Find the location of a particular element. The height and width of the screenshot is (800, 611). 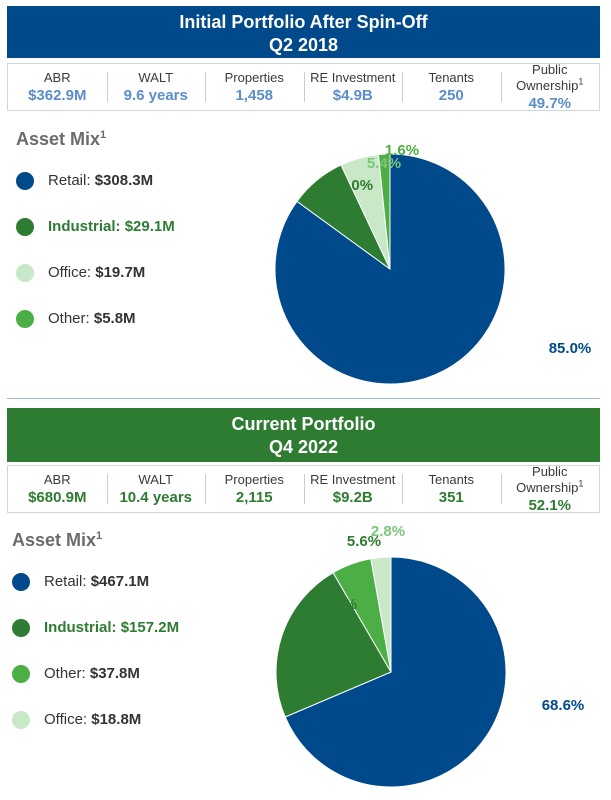

legend-text: Retail: $467.1M is located at coordinates (96, 582).